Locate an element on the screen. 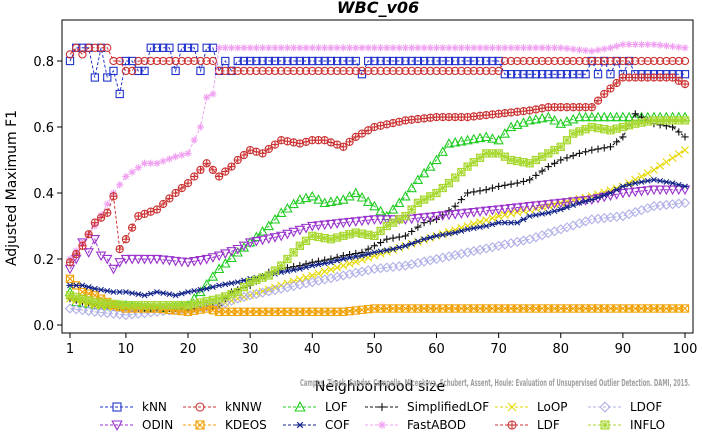 Image resolution: width=702 pixels, height=434 pixels. legend-label: INFLO is located at coordinates (647, 425).